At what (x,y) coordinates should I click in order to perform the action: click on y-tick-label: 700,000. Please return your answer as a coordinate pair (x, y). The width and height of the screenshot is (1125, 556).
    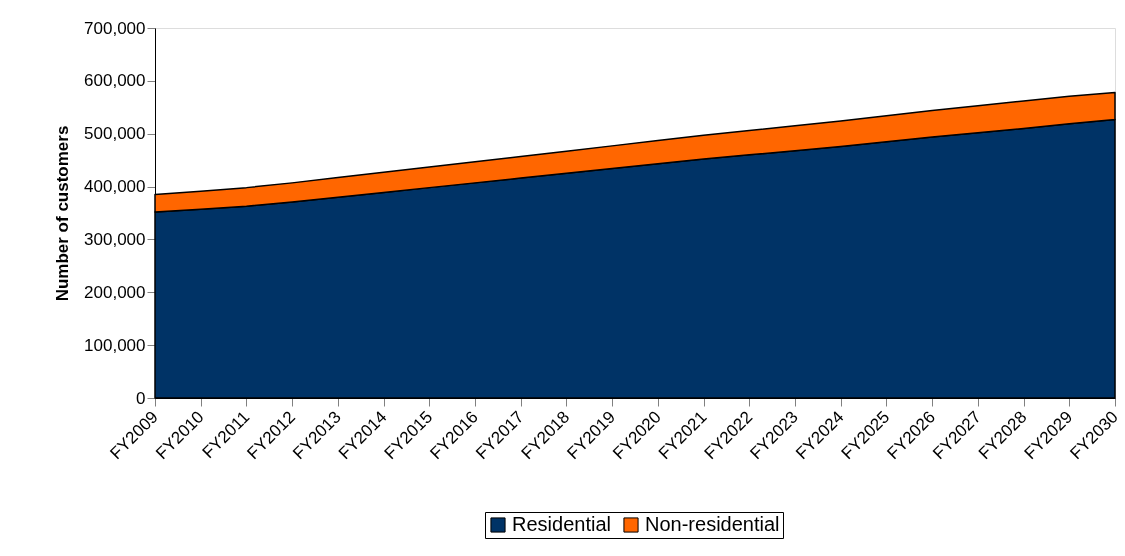
    Looking at the image, I should click on (115, 28).